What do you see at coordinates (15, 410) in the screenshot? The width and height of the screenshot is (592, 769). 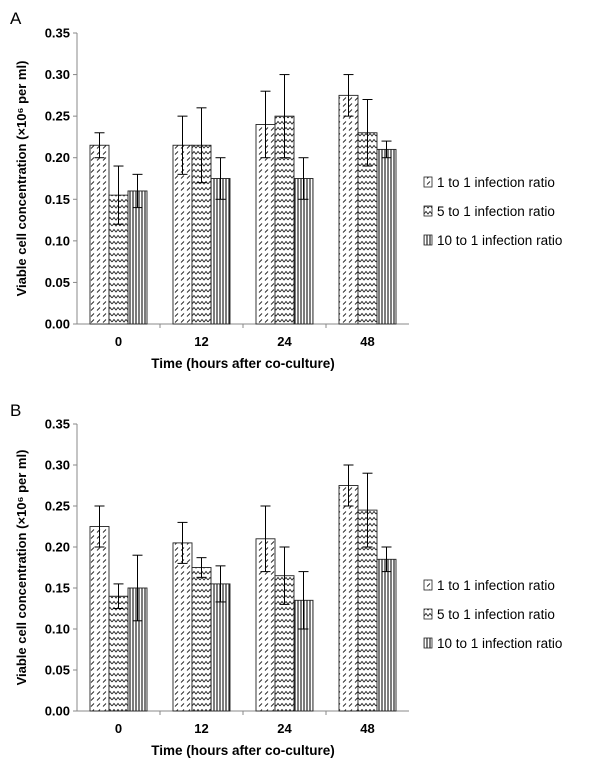 I see `panel-label: B` at bounding box center [15, 410].